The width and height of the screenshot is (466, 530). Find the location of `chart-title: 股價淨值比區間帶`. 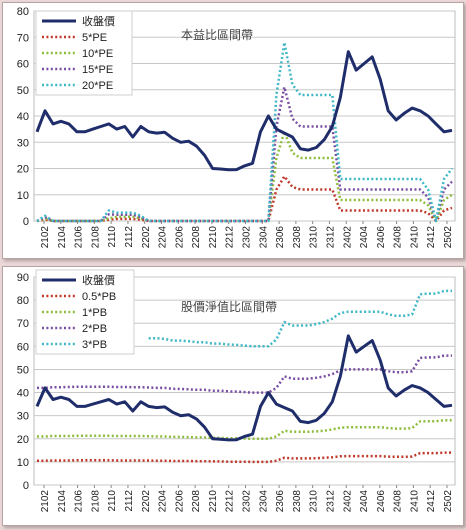

chart-title: 股價淨值比區間帶 is located at coordinates (229, 306).